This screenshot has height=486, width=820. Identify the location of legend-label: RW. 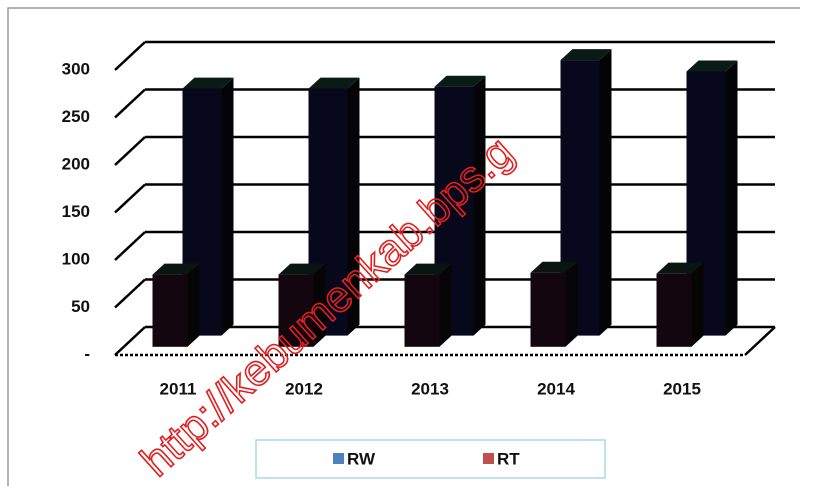
(361, 458).